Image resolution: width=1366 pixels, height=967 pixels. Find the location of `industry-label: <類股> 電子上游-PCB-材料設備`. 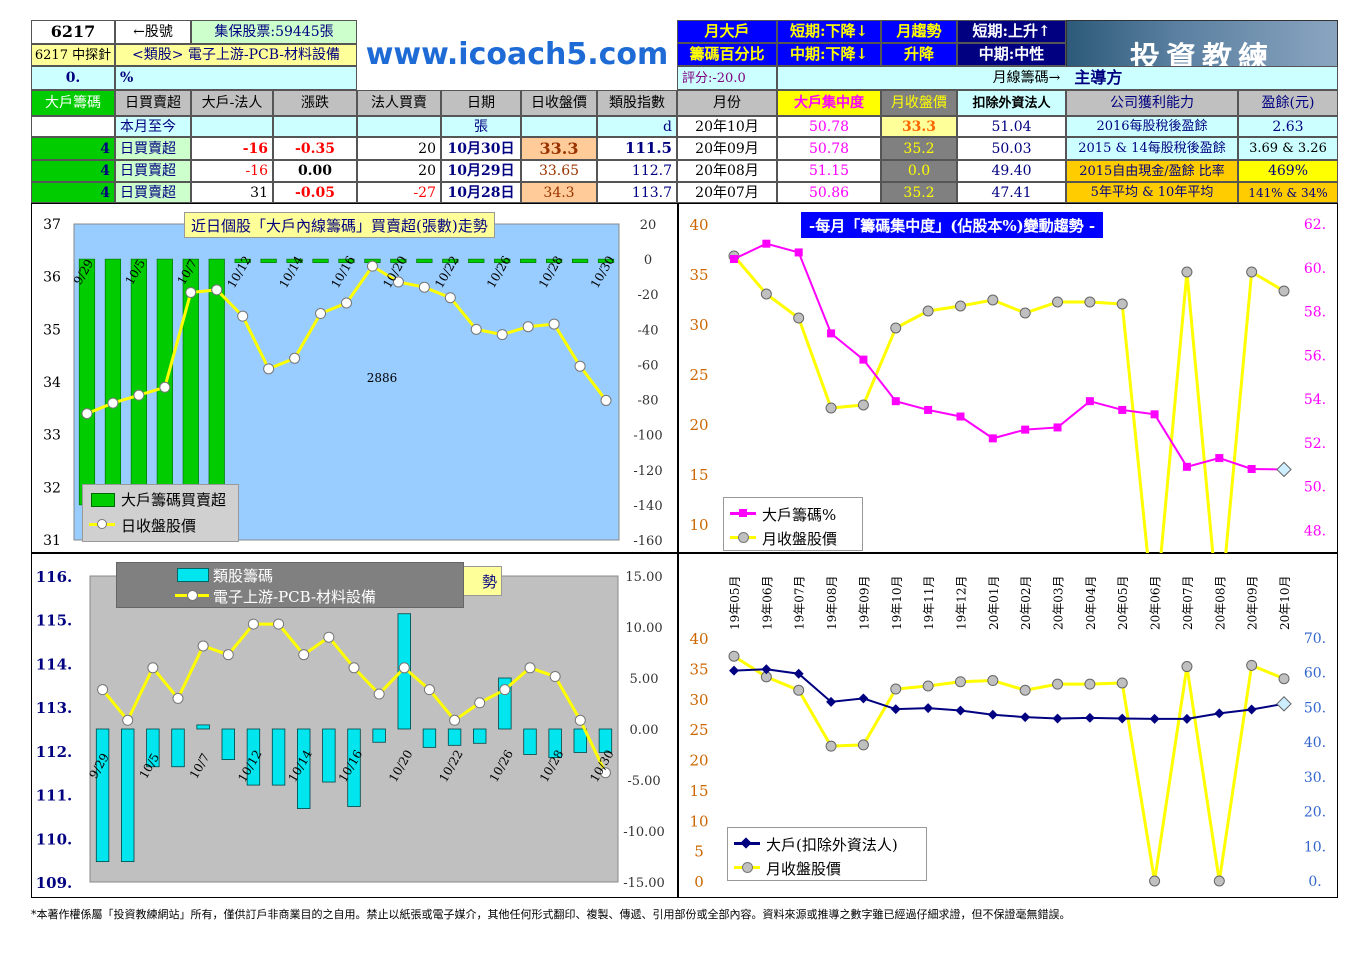

industry-label: <類股> 電子上游-PCB-材料設備 is located at coordinates (236, 55).